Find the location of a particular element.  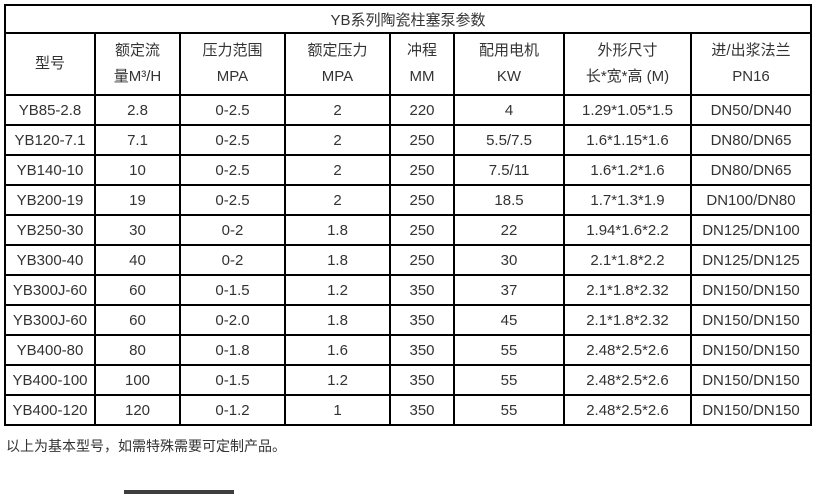

table-cell: 1.6*1.2*1.6 is located at coordinates (627, 170).